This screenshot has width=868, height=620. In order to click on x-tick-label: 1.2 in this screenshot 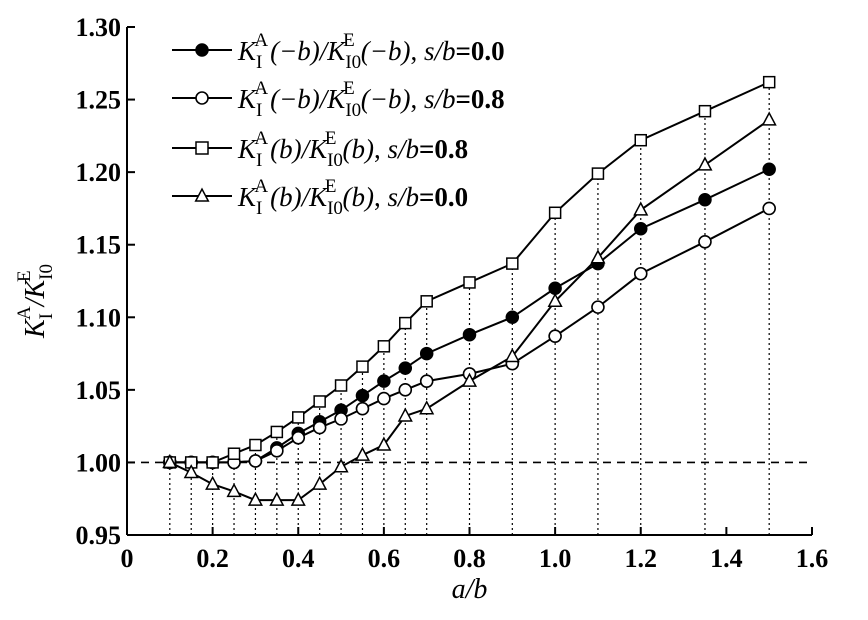, I will do `click(641, 558)`.